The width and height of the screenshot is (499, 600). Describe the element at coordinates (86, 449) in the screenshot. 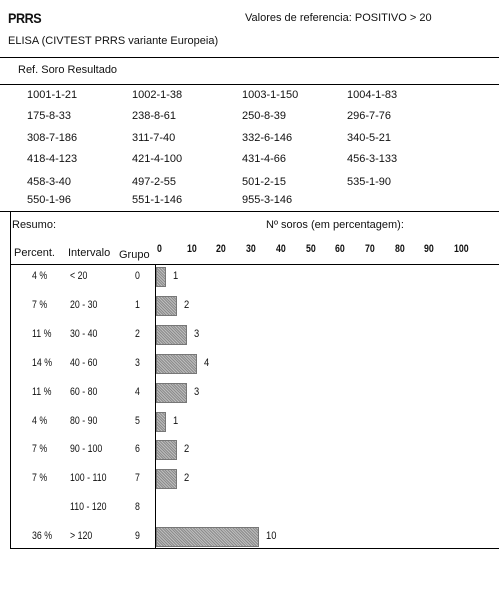

I see `row-interval: 90 - 100` at that location.